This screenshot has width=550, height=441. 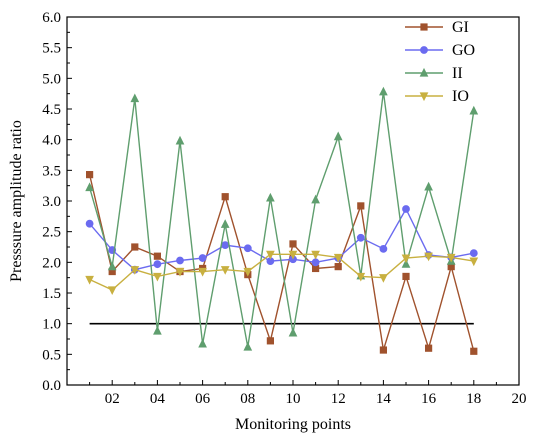 I want to click on x-tick-label: 12, so click(x=338, y=399).